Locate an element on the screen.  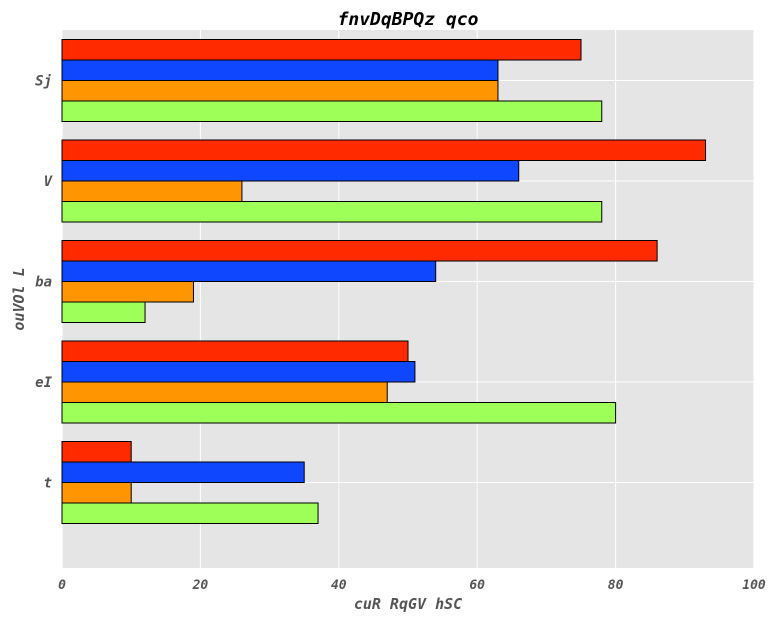
y-tick-labels: Sj Vba eI t is located at coordinates (44, 283).